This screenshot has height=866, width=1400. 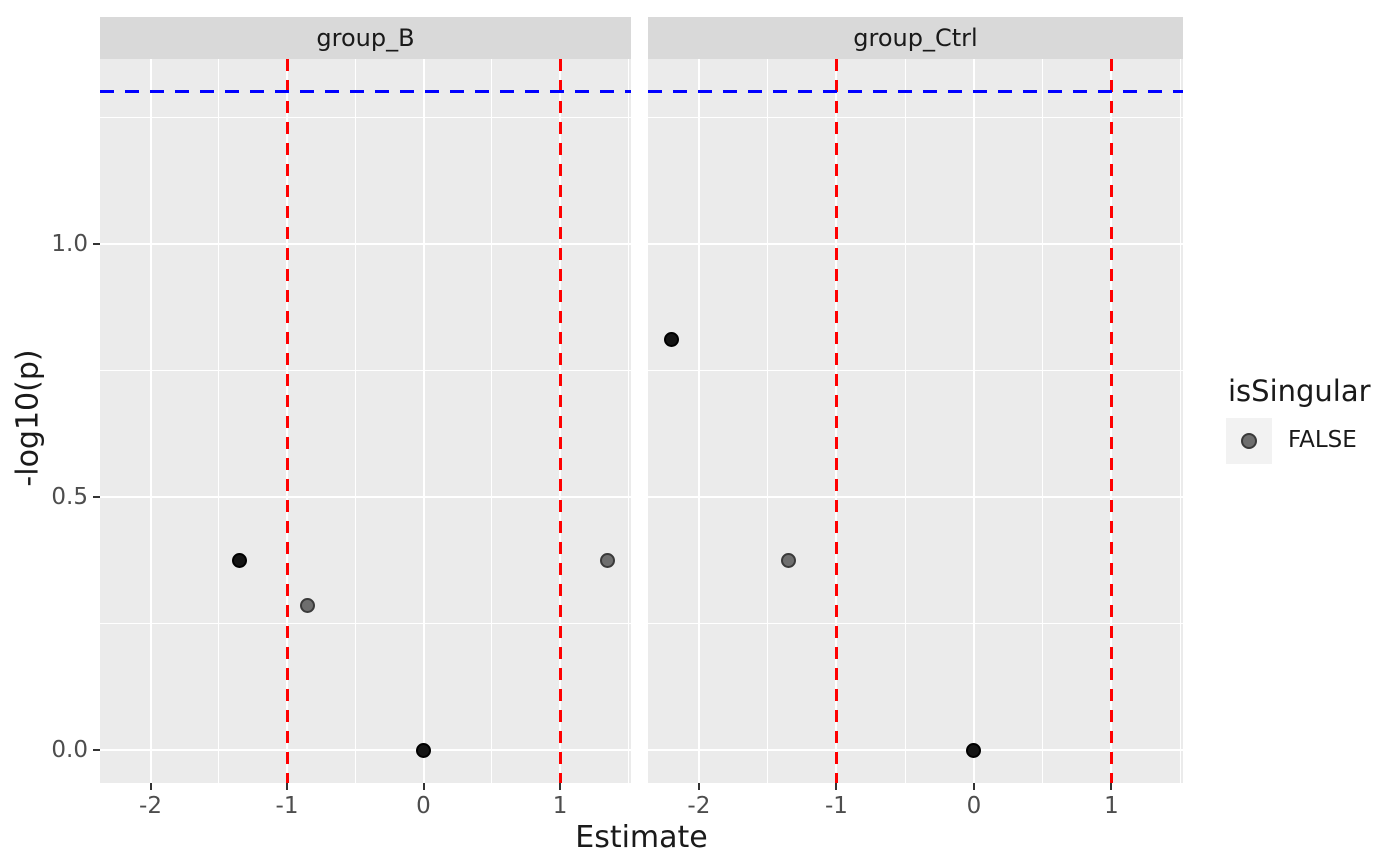 I want to click on legend-key, so click(x=1249, y=441).